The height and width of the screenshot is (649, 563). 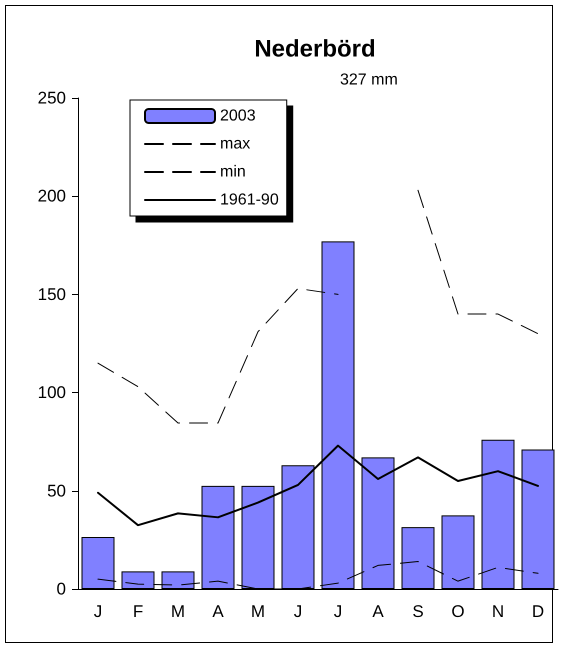 I want to click on y-tick-label: 50, so click(x=56, y=490).